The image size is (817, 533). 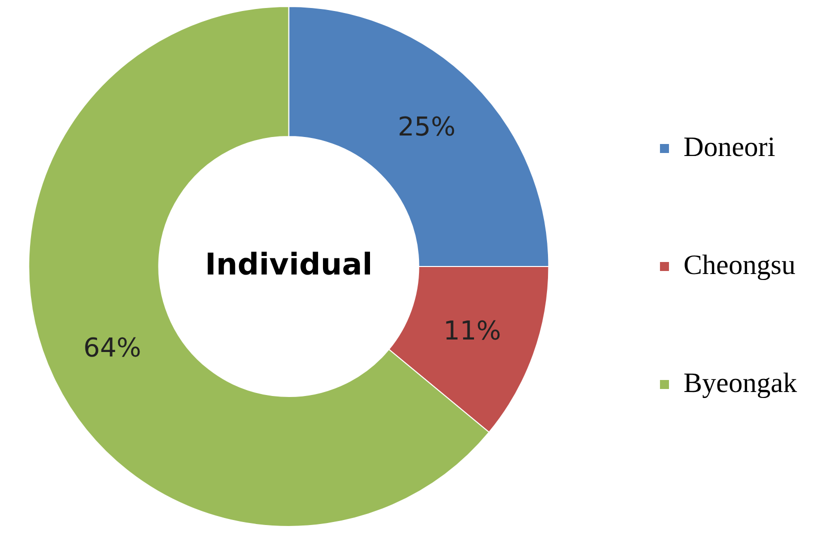 I want to click on data-label: 64%, so click(x=112, y=348).